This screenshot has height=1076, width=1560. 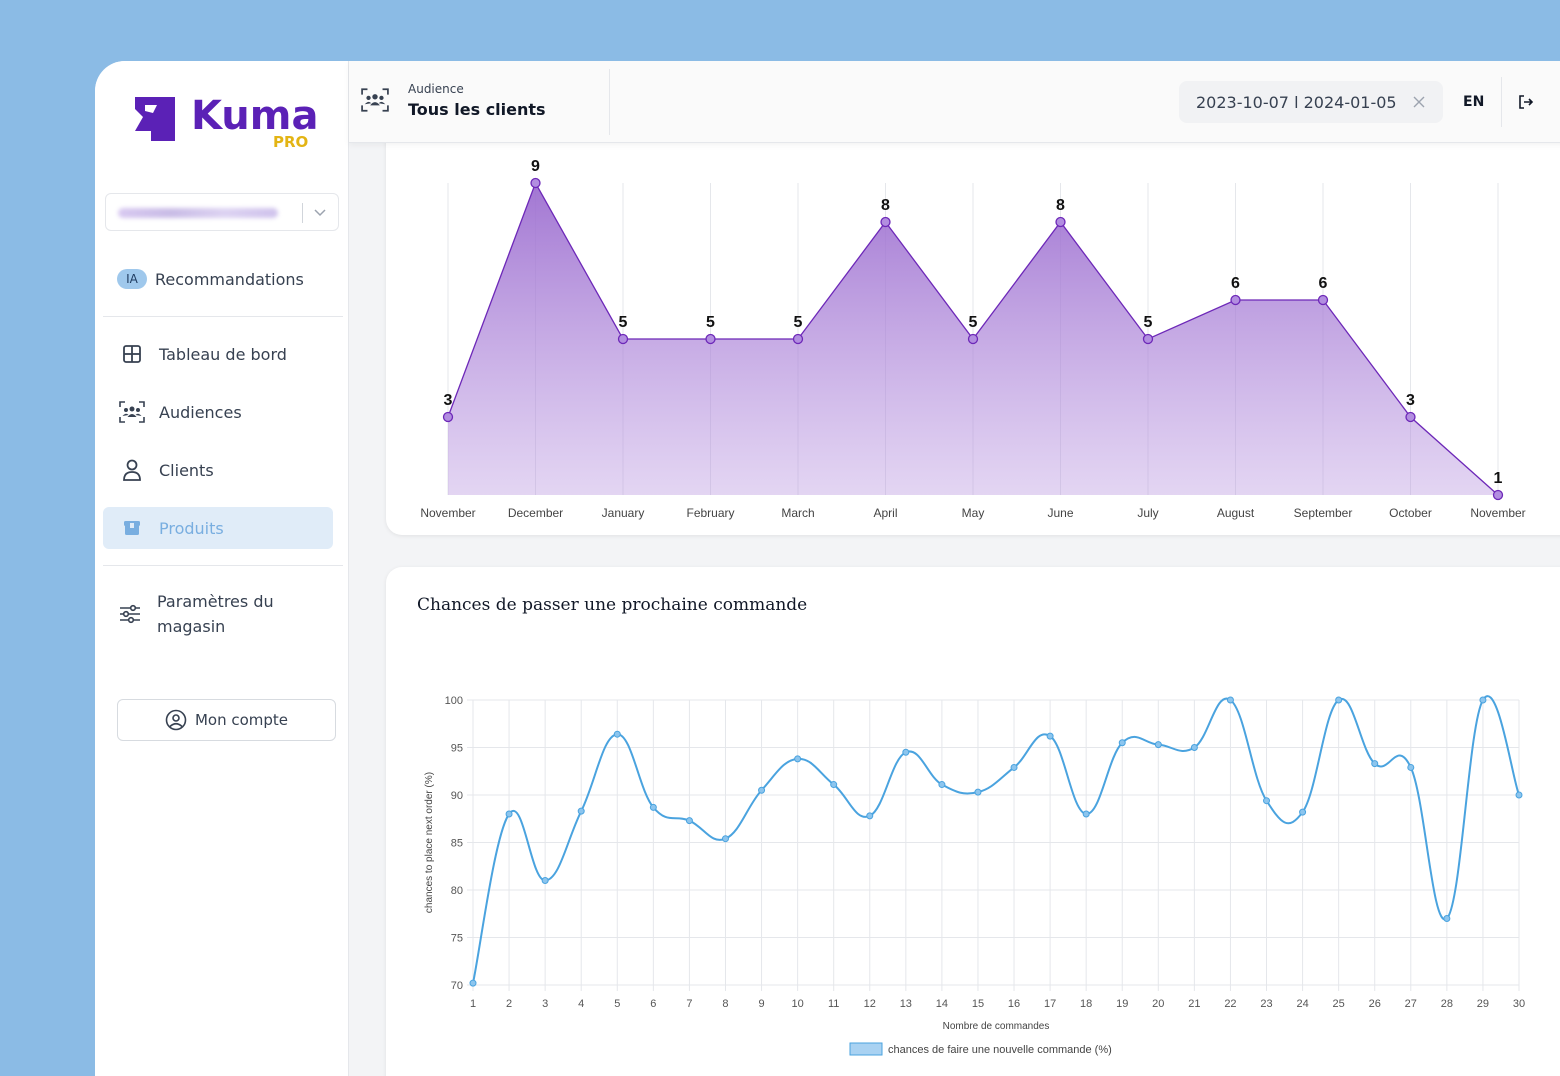 I want to click on nav-recommendations-label: Recommandations, so click(x=229, y=279).